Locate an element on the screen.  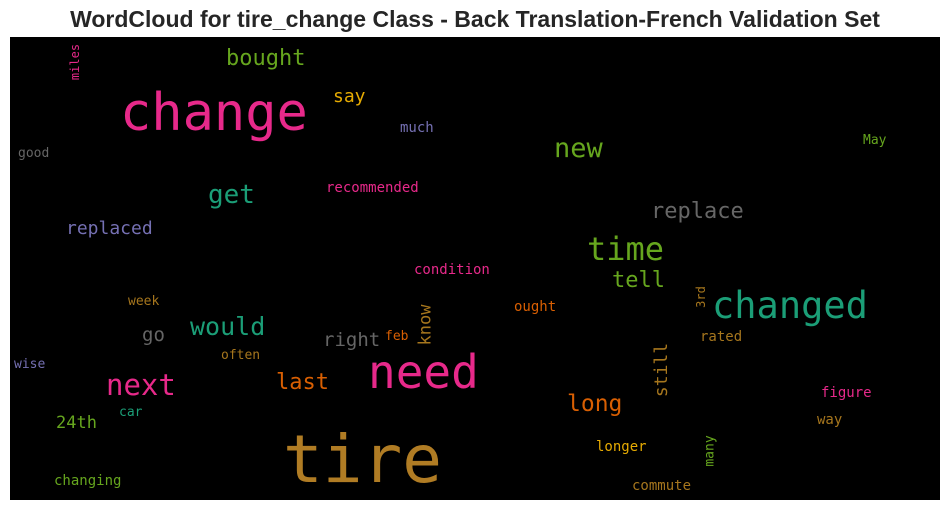
word-commute: commute is located at coordinates (662, 486).